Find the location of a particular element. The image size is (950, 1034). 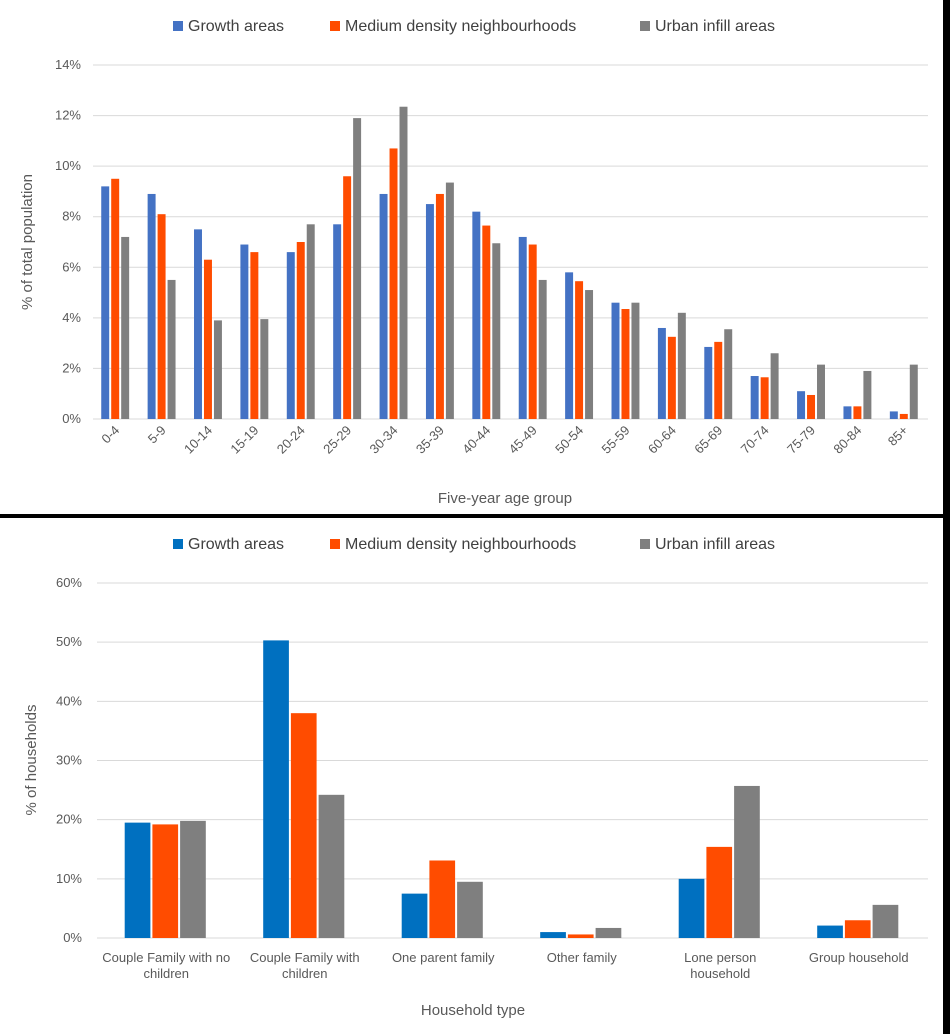

x-tick-label: children is located at coordinates (305, 973).